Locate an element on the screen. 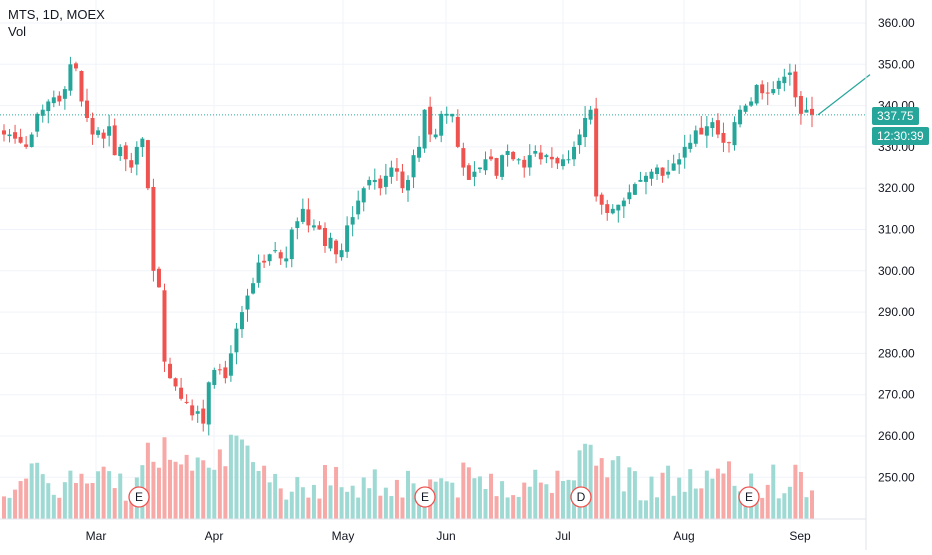  price-tick-label: 360.00 is located at coordinates (896, 23).